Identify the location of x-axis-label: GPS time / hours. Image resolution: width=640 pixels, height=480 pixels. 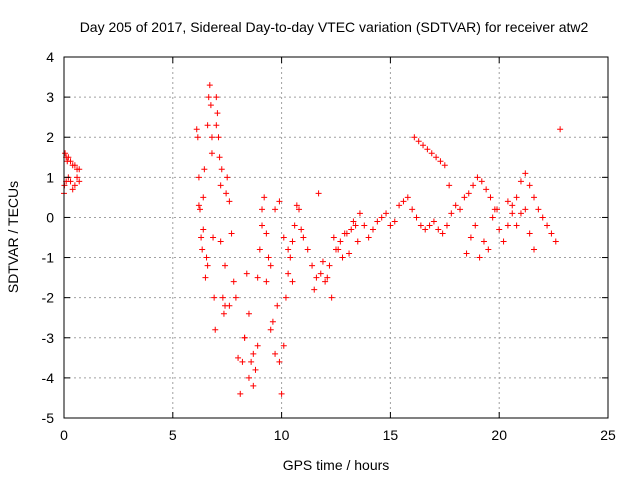
(336, 465).